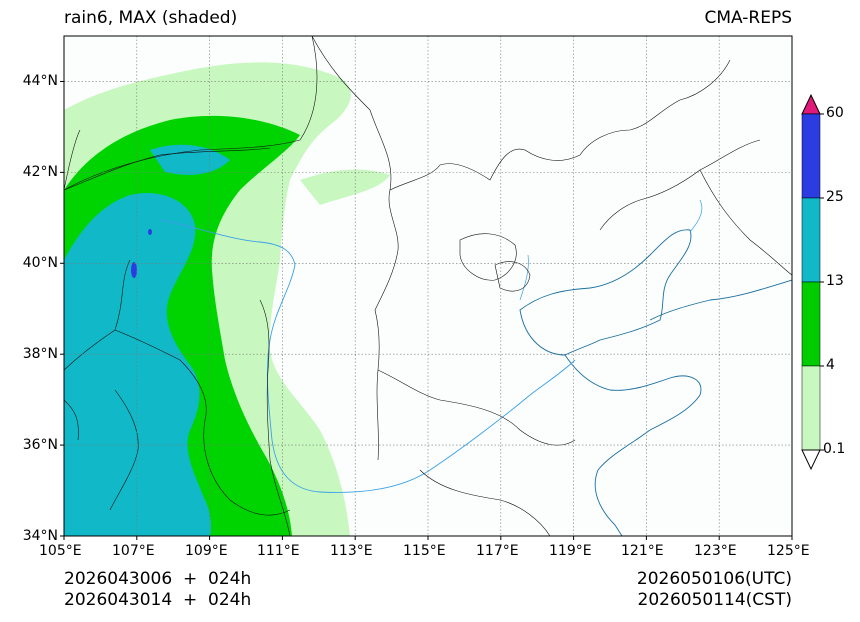 Image resolution: width=860 pixels, height=622 pixels. I want to click on lon-label-121: 121°E, so click(642, 551).